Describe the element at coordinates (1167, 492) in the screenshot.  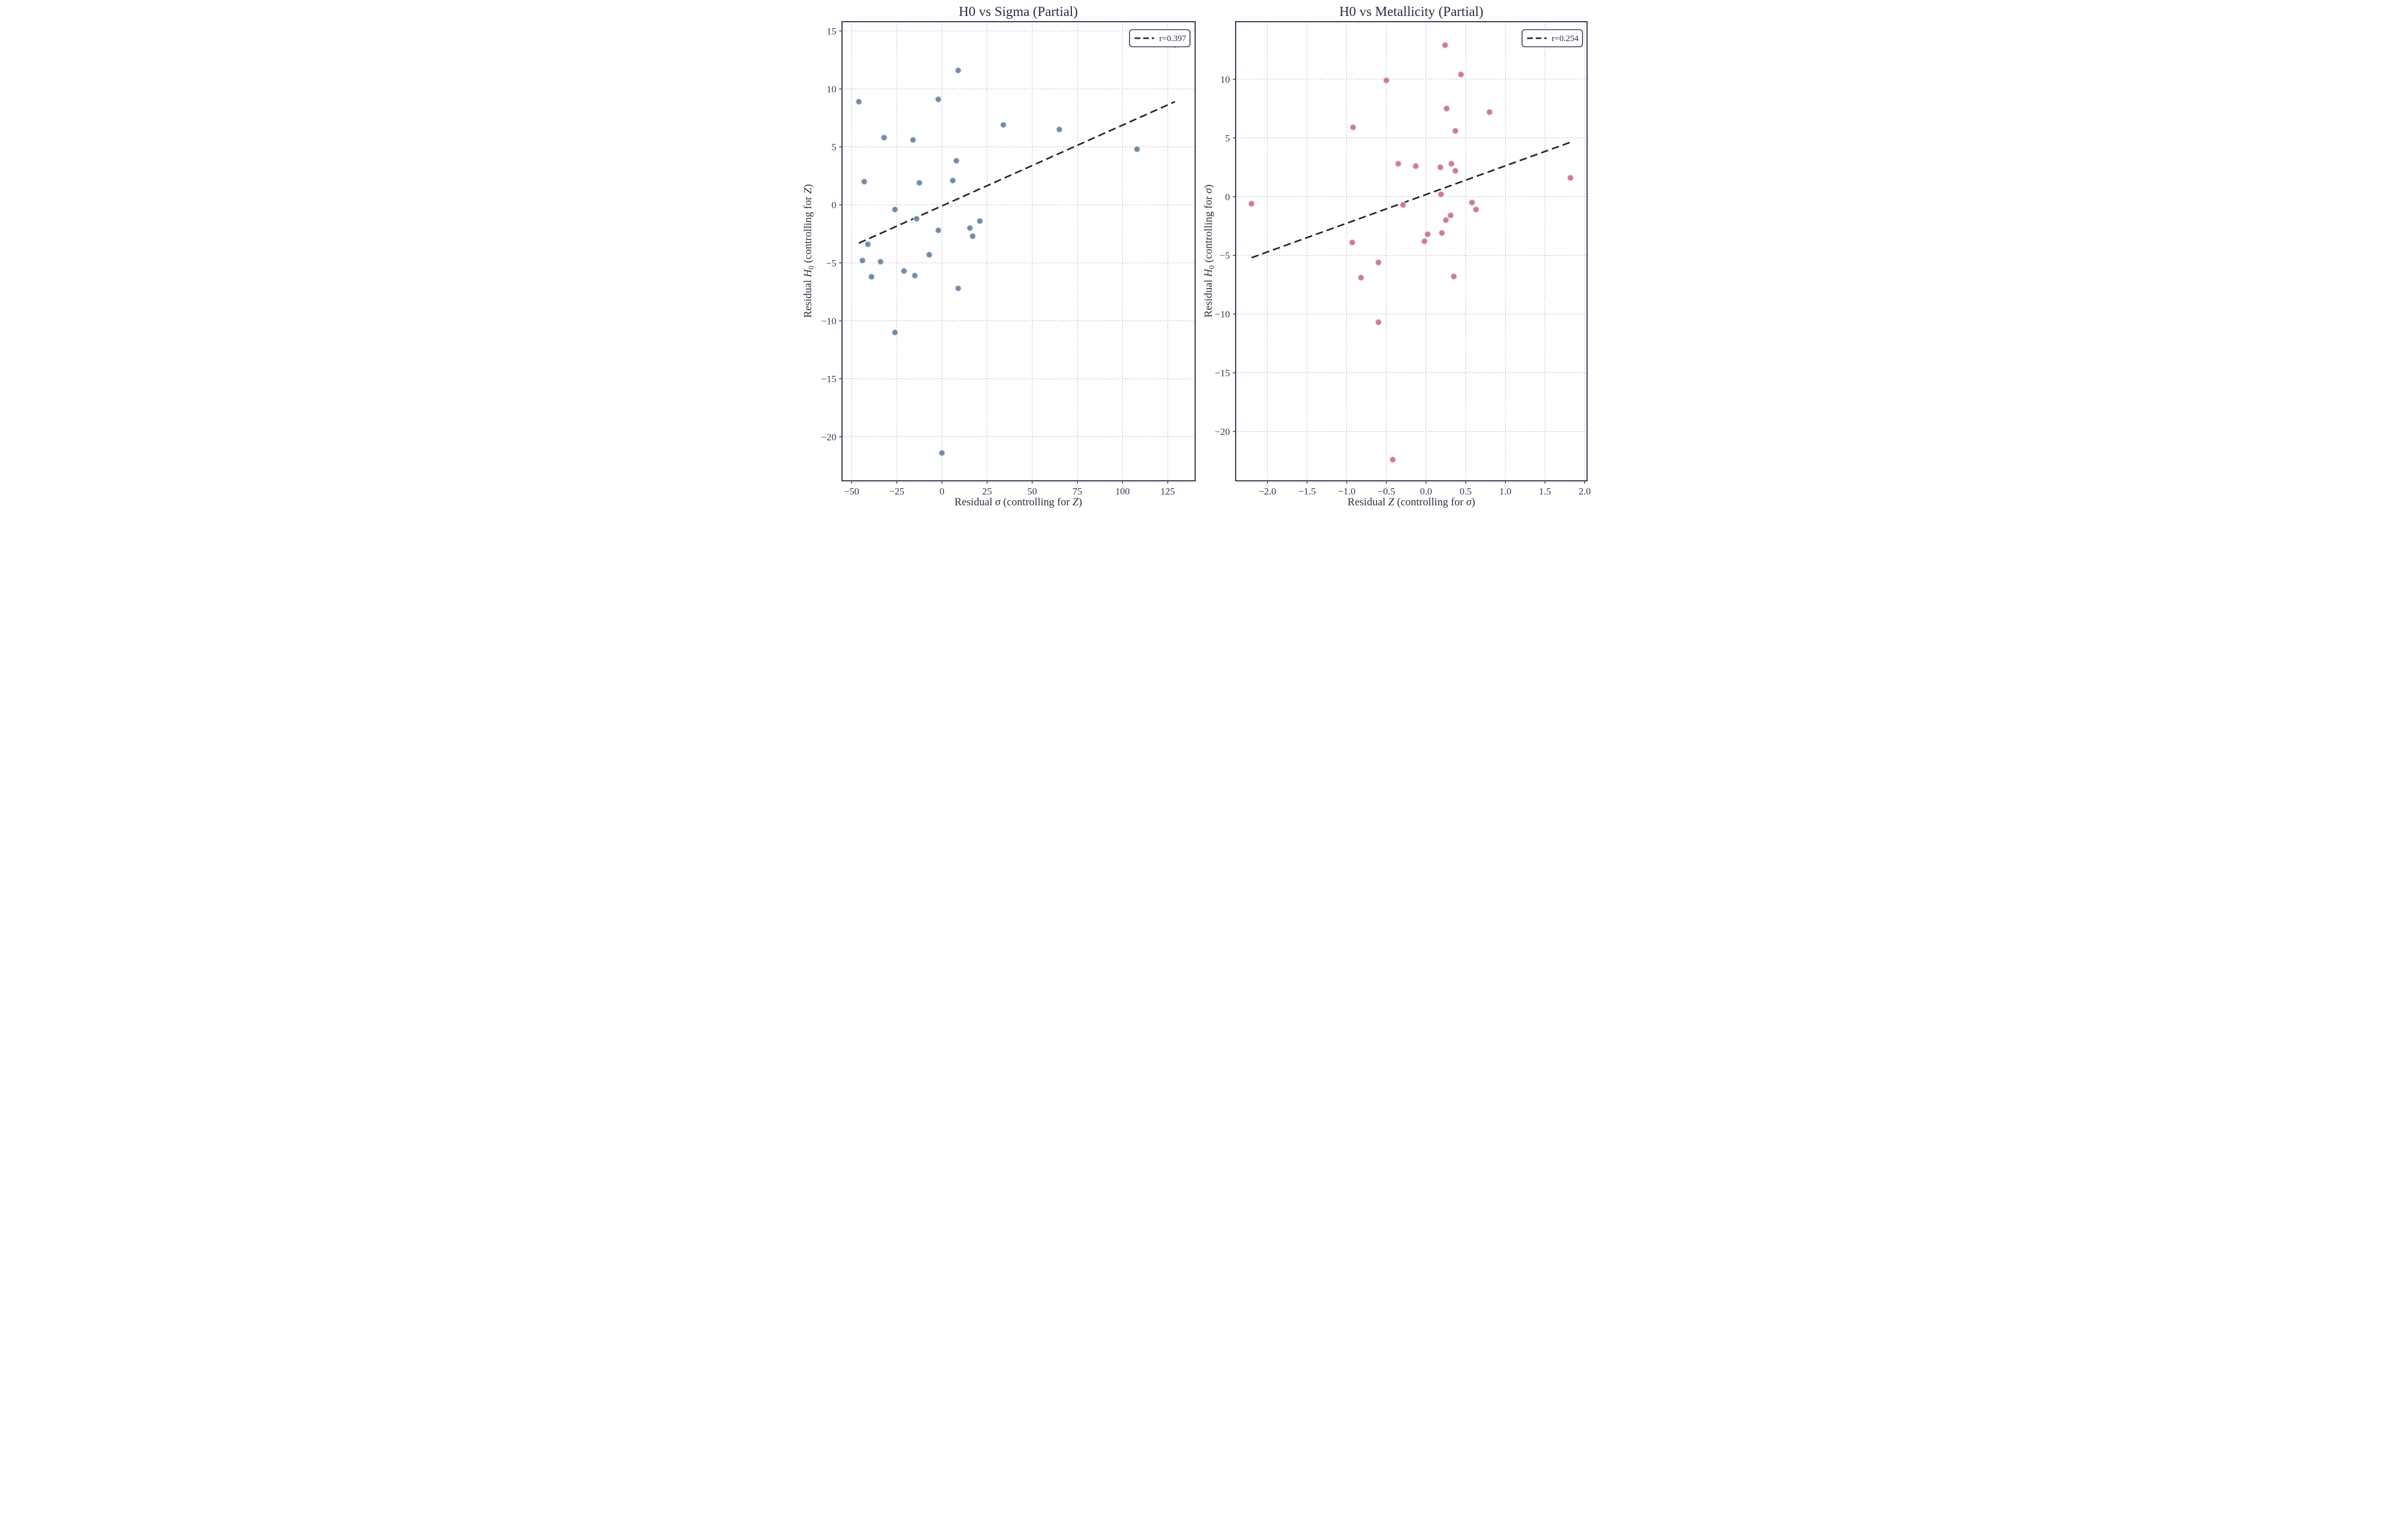
I see `x-tick-label: 125` at that location.